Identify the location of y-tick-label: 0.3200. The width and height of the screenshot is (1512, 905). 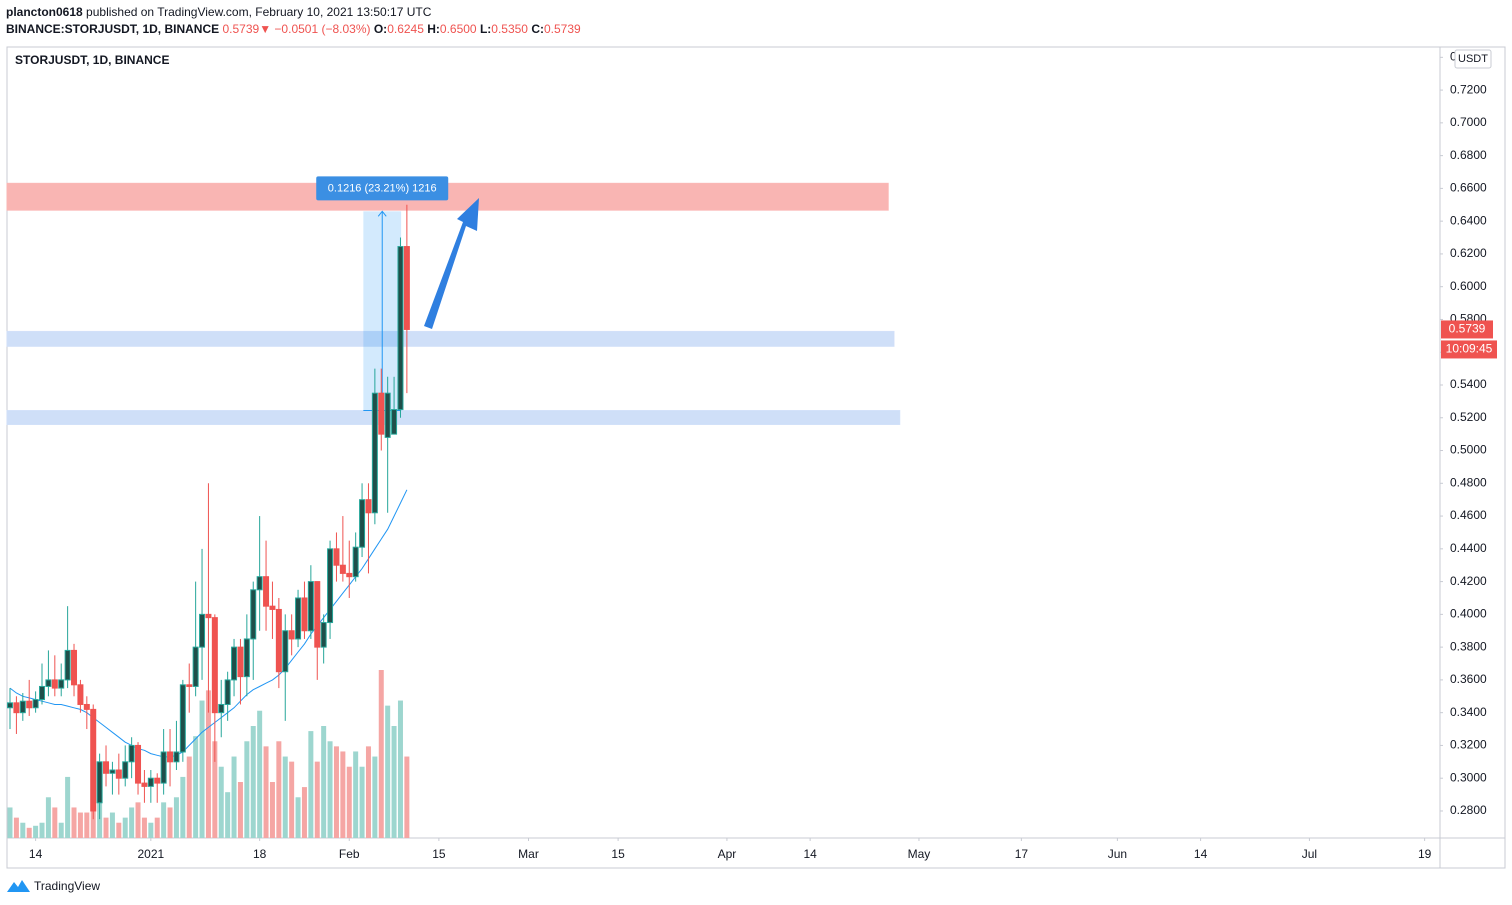
(1468, 745).